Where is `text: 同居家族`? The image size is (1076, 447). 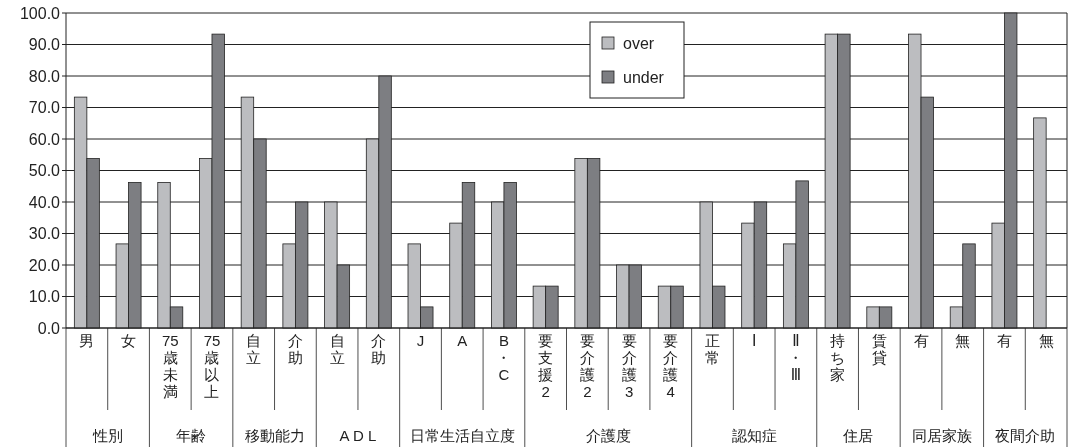 text: 同居家族 is located at coordinates (941, 435).